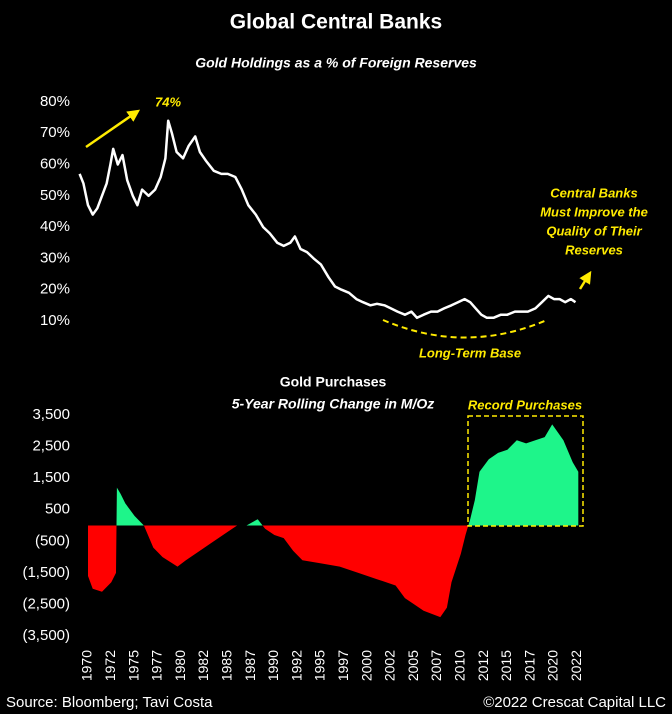  Describe the element at coordinates (390, 665) in the screenshot. I see `x-tick-label: 2002` at that location.